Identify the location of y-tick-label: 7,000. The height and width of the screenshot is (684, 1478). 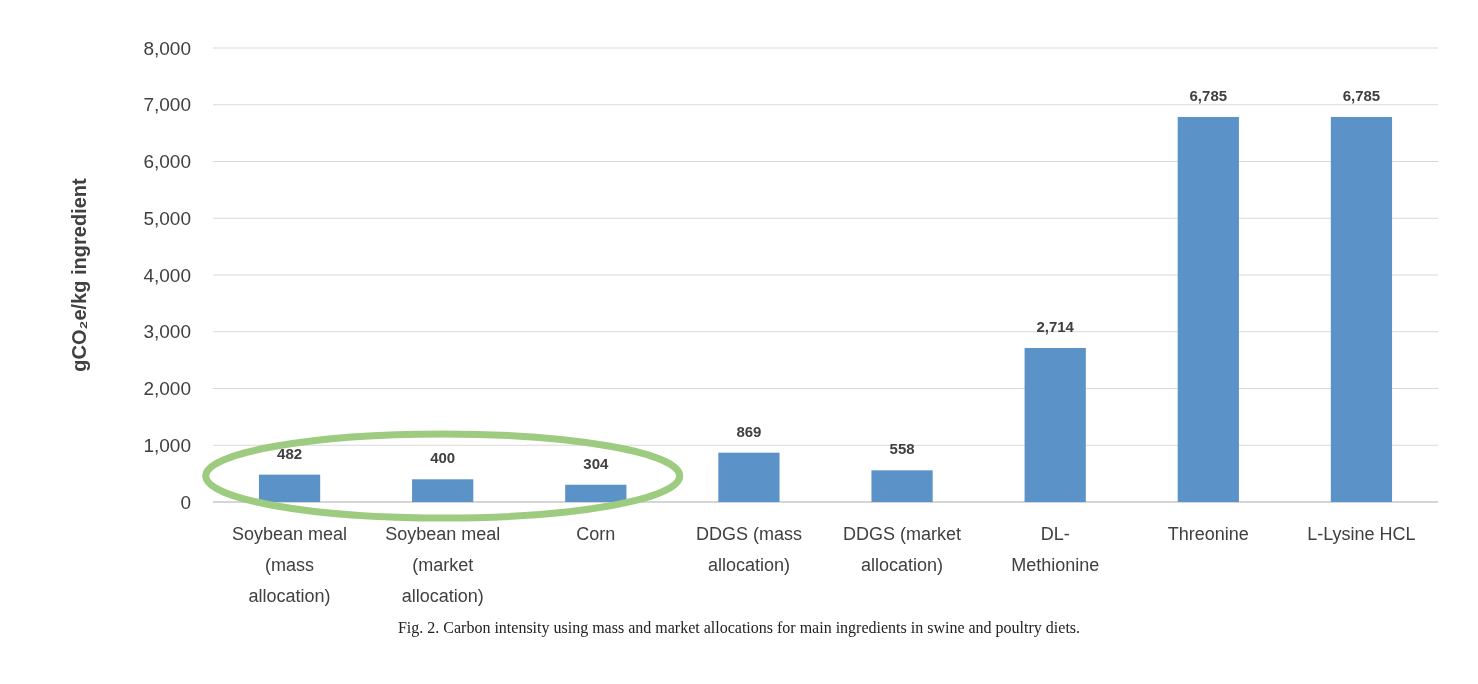
(167, 105).